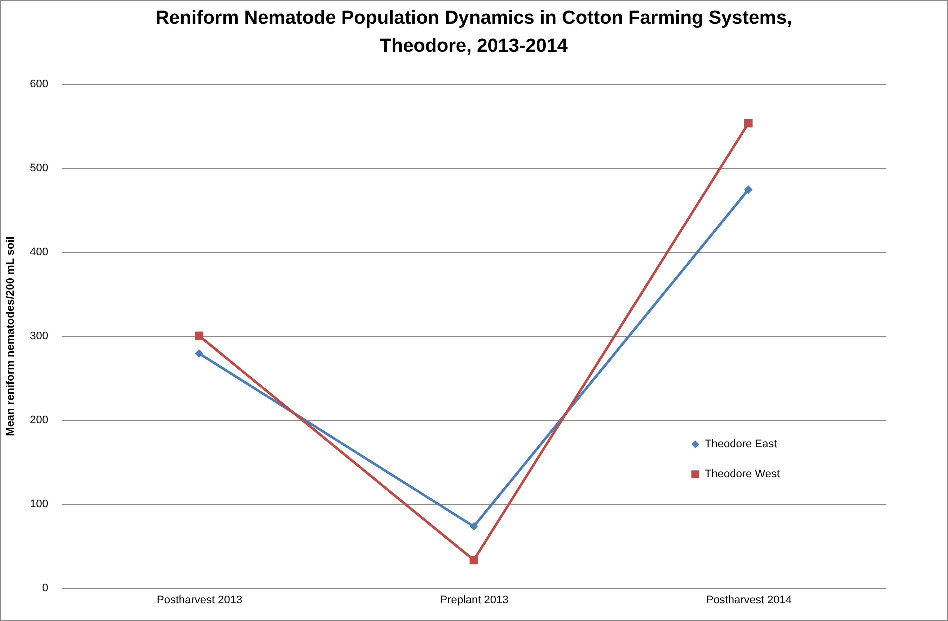  I want to click on x-tick-label: Postharvest 2013, so click(200, 600).